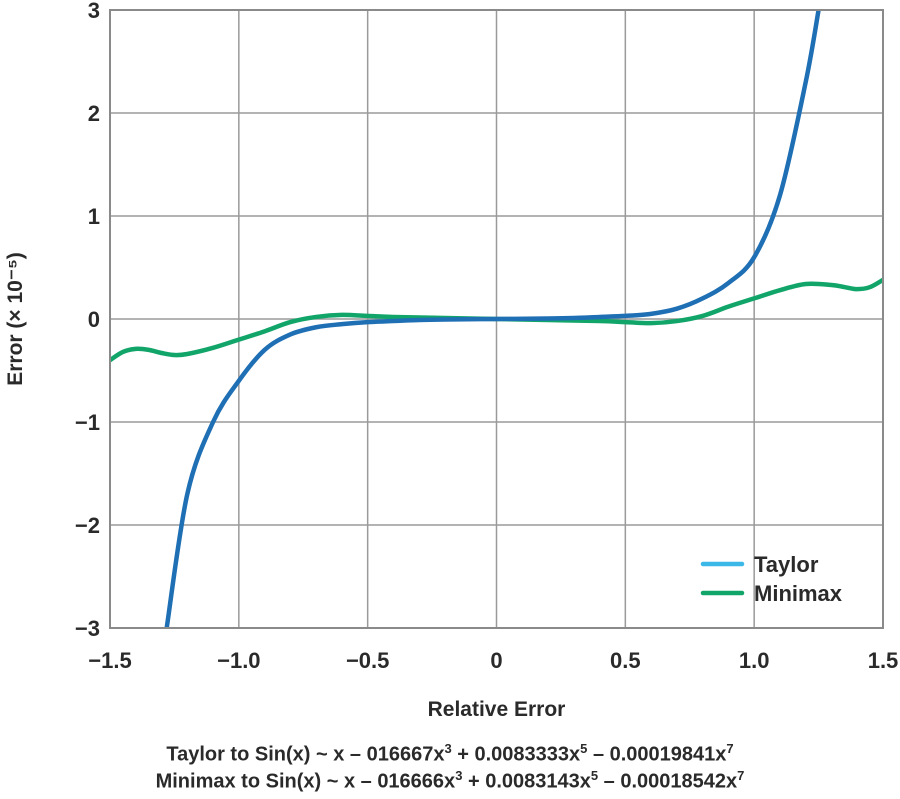 Image resolution: width=900 pixels, height=799 pixels. Describe the element at coordinates (594, 775) in the screenshot. I see `caption-minimax-exp2: 5` at that location.